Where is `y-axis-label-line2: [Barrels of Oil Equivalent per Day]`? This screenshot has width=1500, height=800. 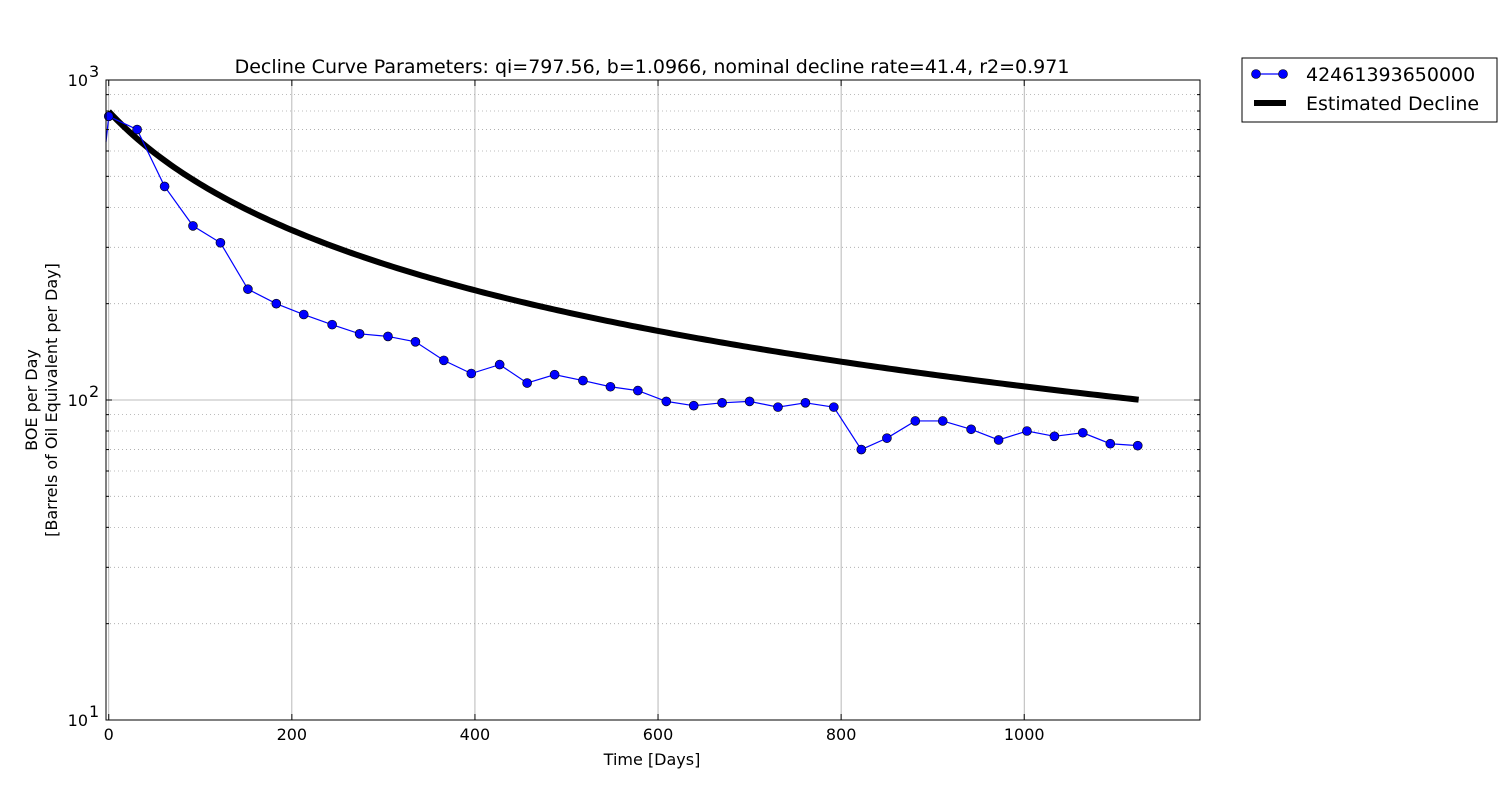 y-axis-label-line2: [Barrels of Oil Equivalent per Day] is located at coordinates (51, 400).